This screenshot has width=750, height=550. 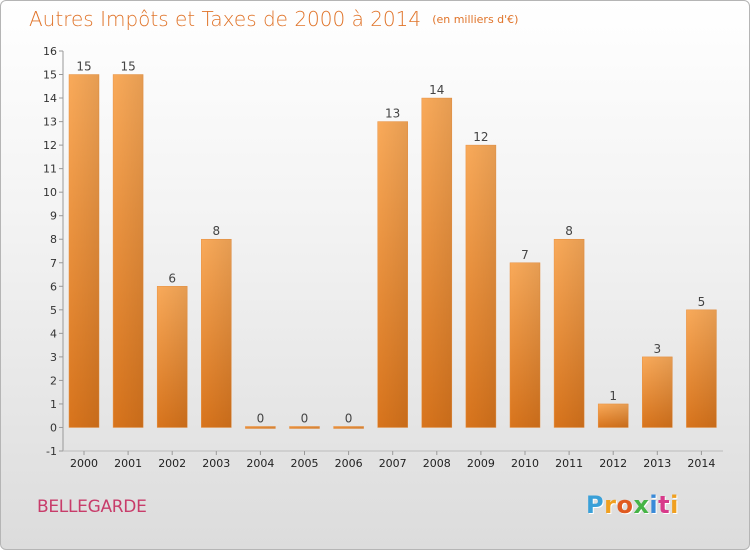 I want to click on y-tick-label: -1, so click(x=51, y=451).